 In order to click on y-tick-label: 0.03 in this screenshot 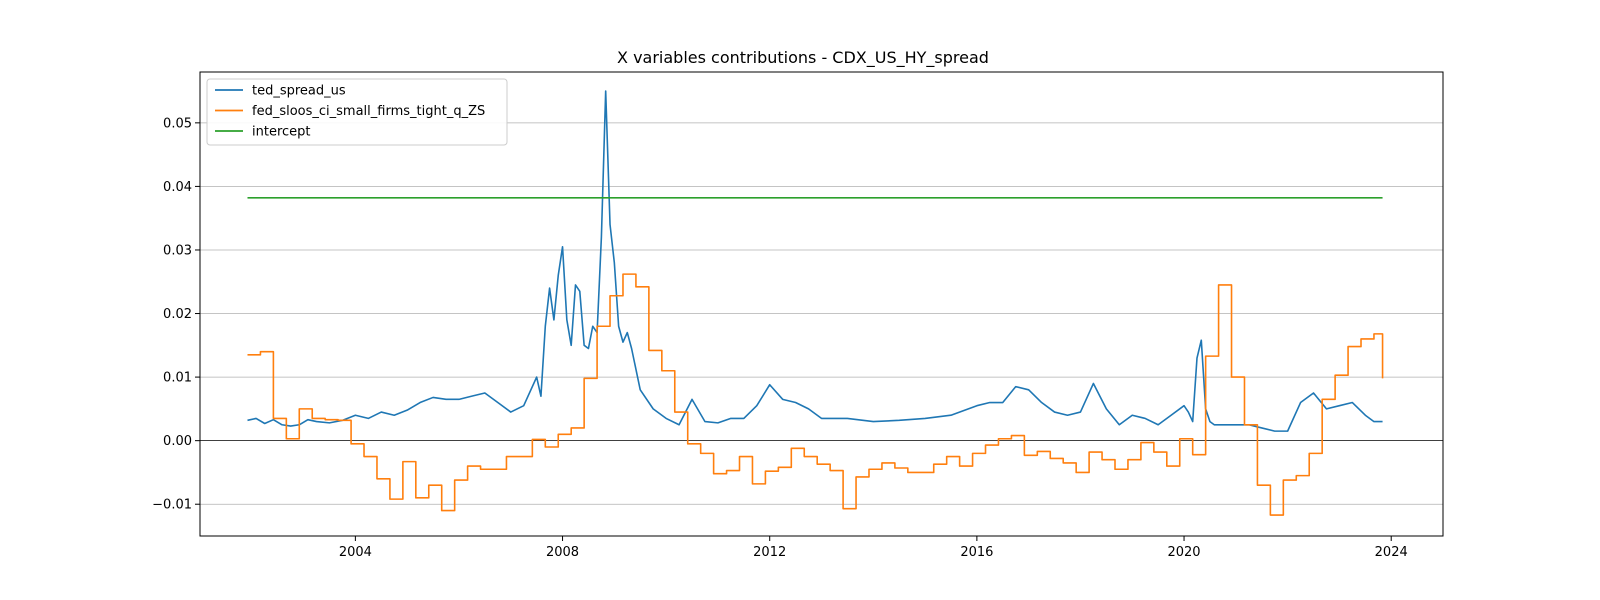, I will do `click(177, 250)`.